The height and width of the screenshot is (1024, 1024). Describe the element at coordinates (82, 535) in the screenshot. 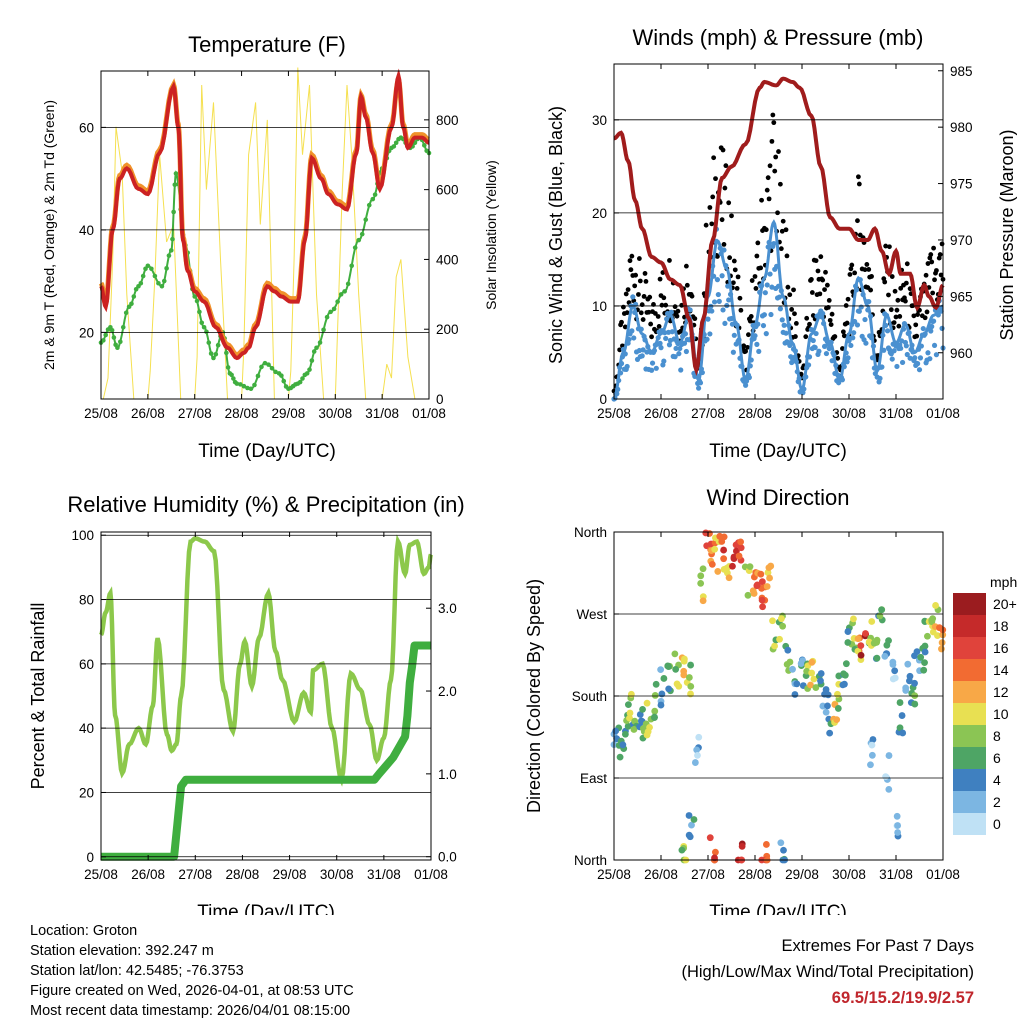

I see `y-tick-label: 100` at that location.